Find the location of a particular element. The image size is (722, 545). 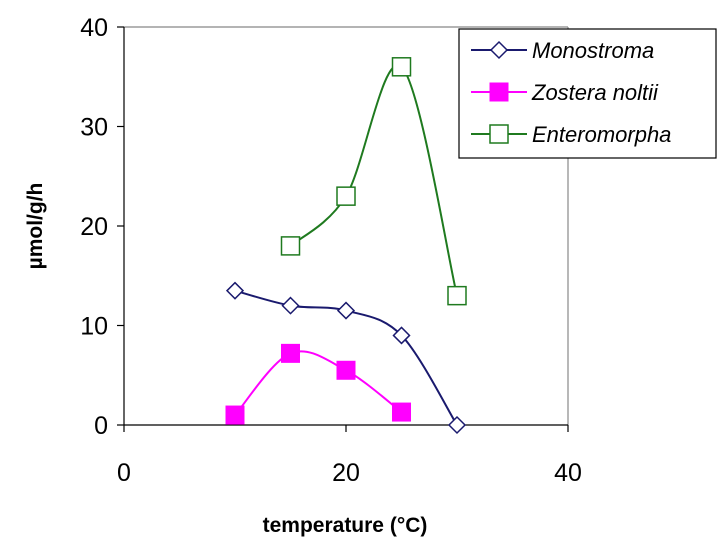

y-tick-label: 10 is located at coordinates (94, 327).